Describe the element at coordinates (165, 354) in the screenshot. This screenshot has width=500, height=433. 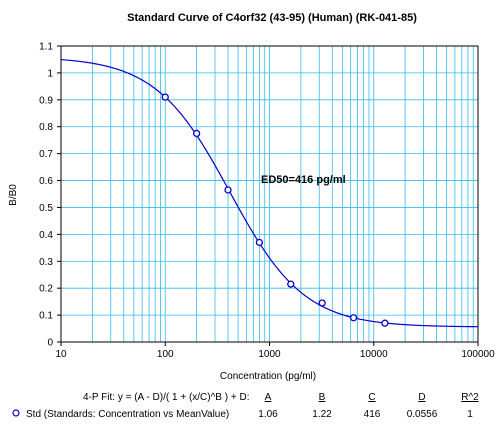
I see `x-tick-label: 100` at that location.